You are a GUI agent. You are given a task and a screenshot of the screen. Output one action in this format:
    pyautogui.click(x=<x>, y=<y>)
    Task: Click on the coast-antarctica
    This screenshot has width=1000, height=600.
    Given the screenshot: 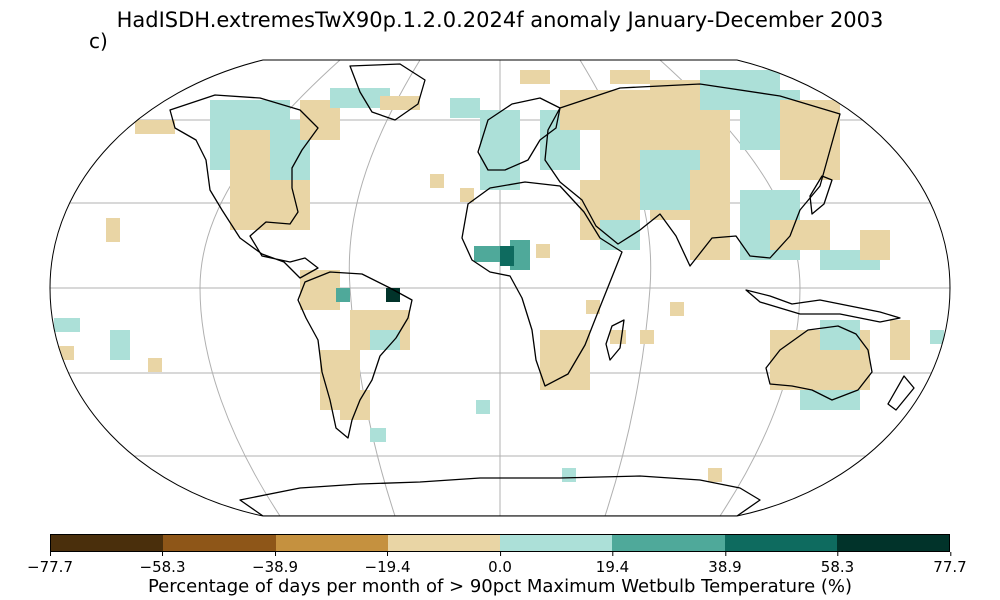 What is the action you would take?
    pyautogui.click(x=500, y=495)
    